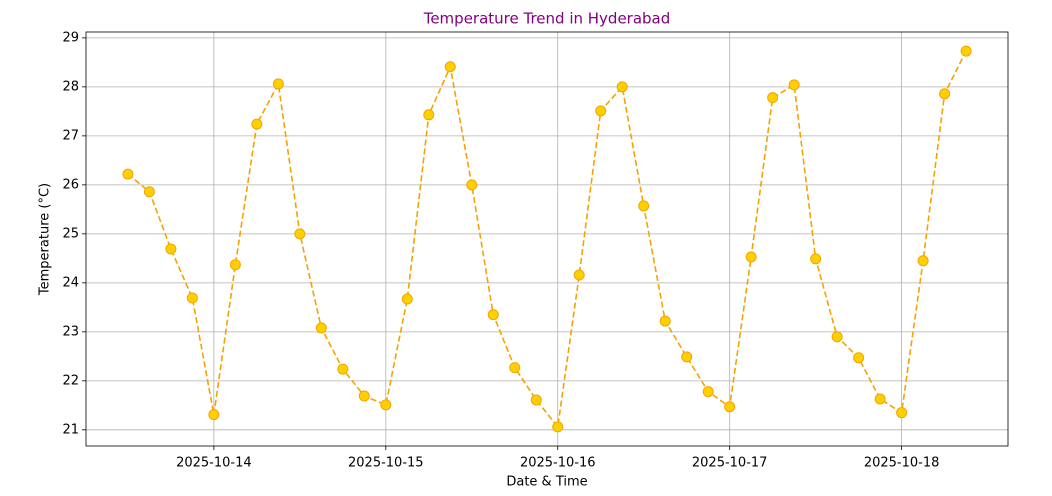  What do you see at coordinates (558, 463) in the screenshot?
I see `x-tick-label: 2025-10-16` at bounding box center [558, 463].